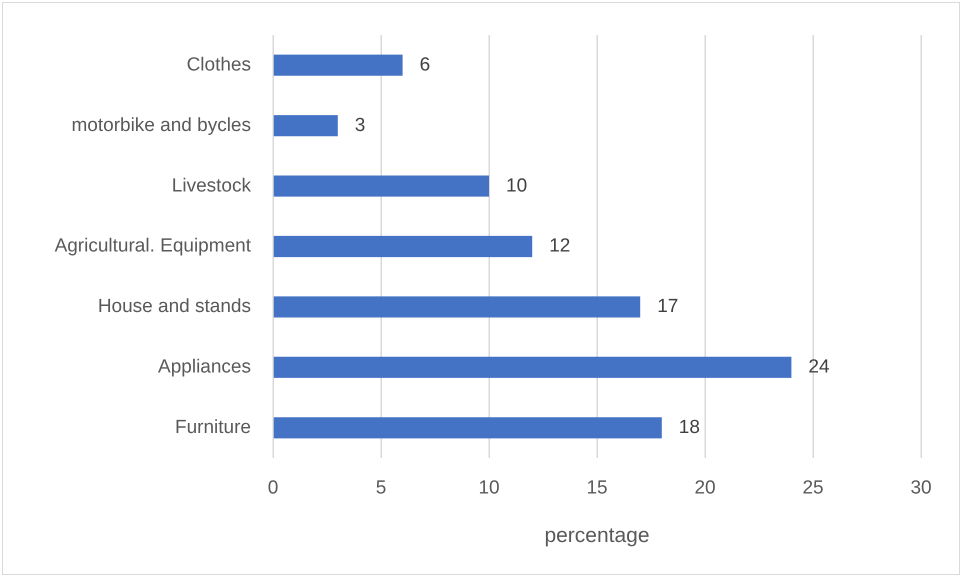 Image resolution: width=962 pixels, height=577 pixels. Describe the element at coordinates (597, 488) in the screenshot. I see `x-tick-label: 15` at that location.